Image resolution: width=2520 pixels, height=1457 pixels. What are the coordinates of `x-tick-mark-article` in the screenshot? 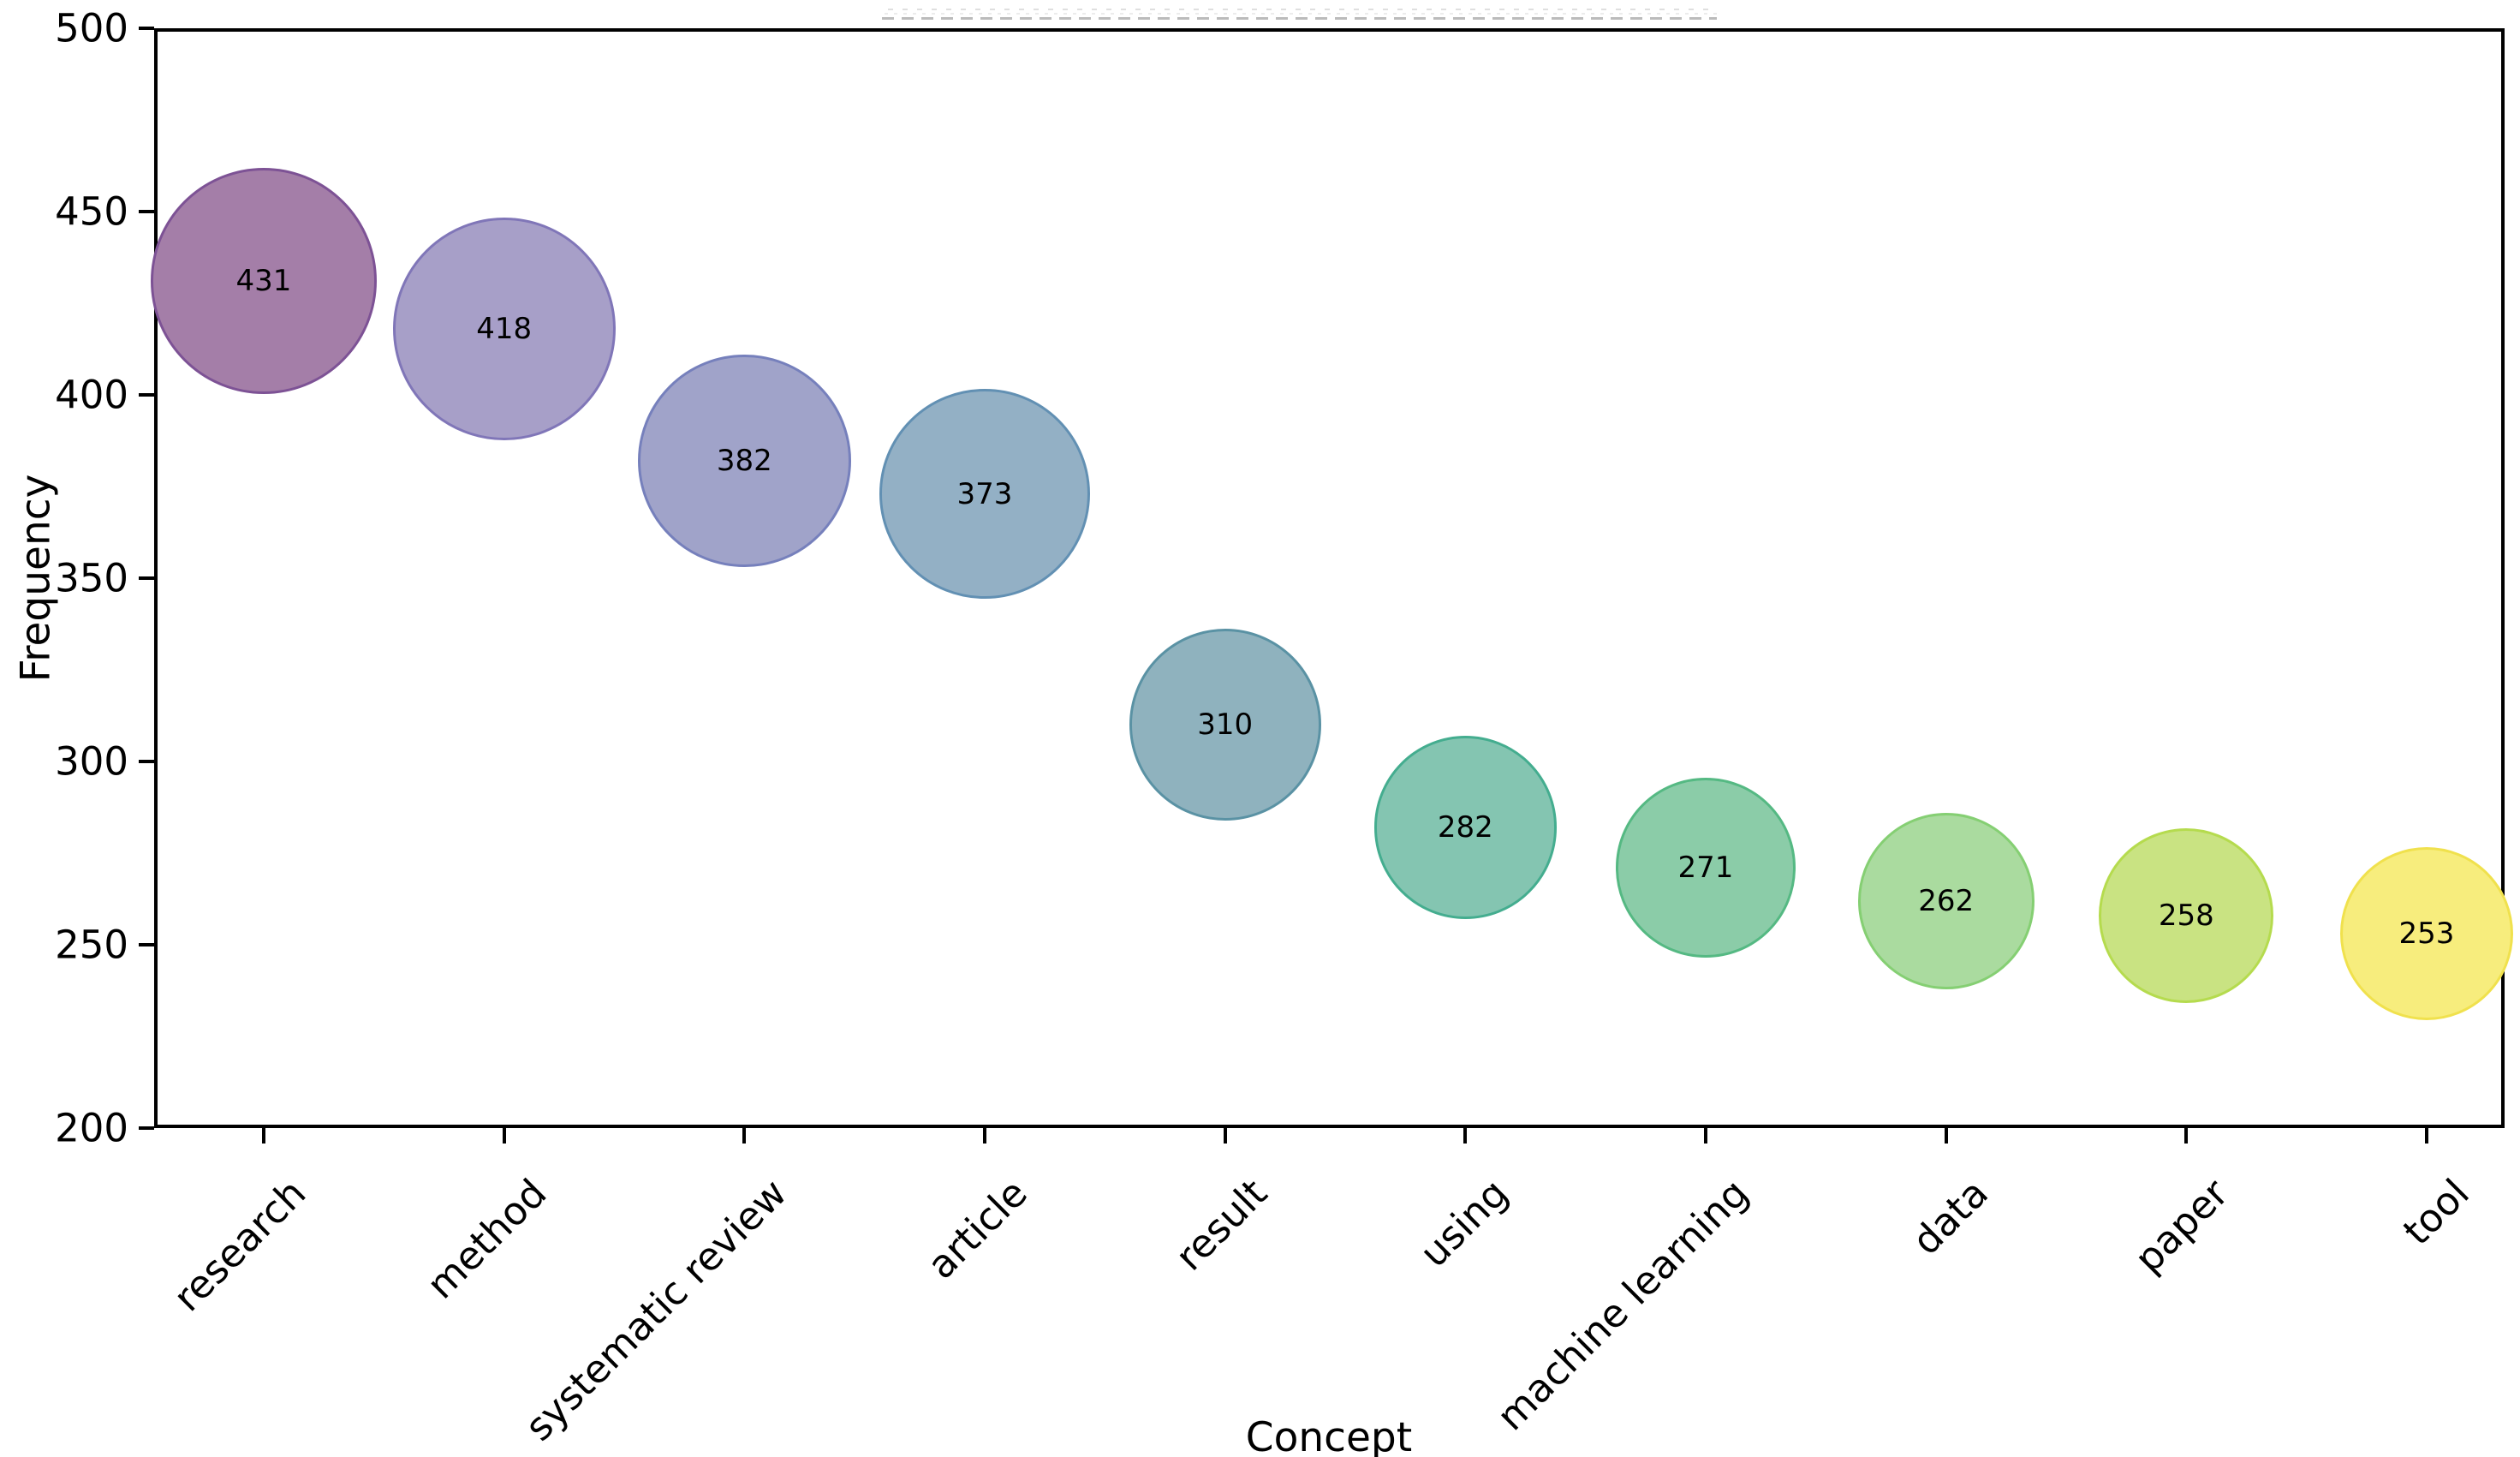 It's located at (985, 1136).